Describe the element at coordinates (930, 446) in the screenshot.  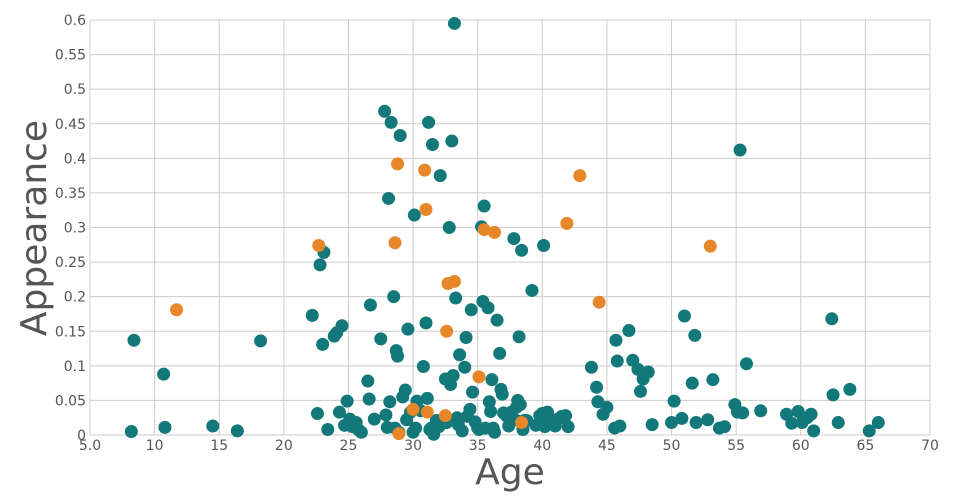
I see `x-tick-label: 70` at that location.